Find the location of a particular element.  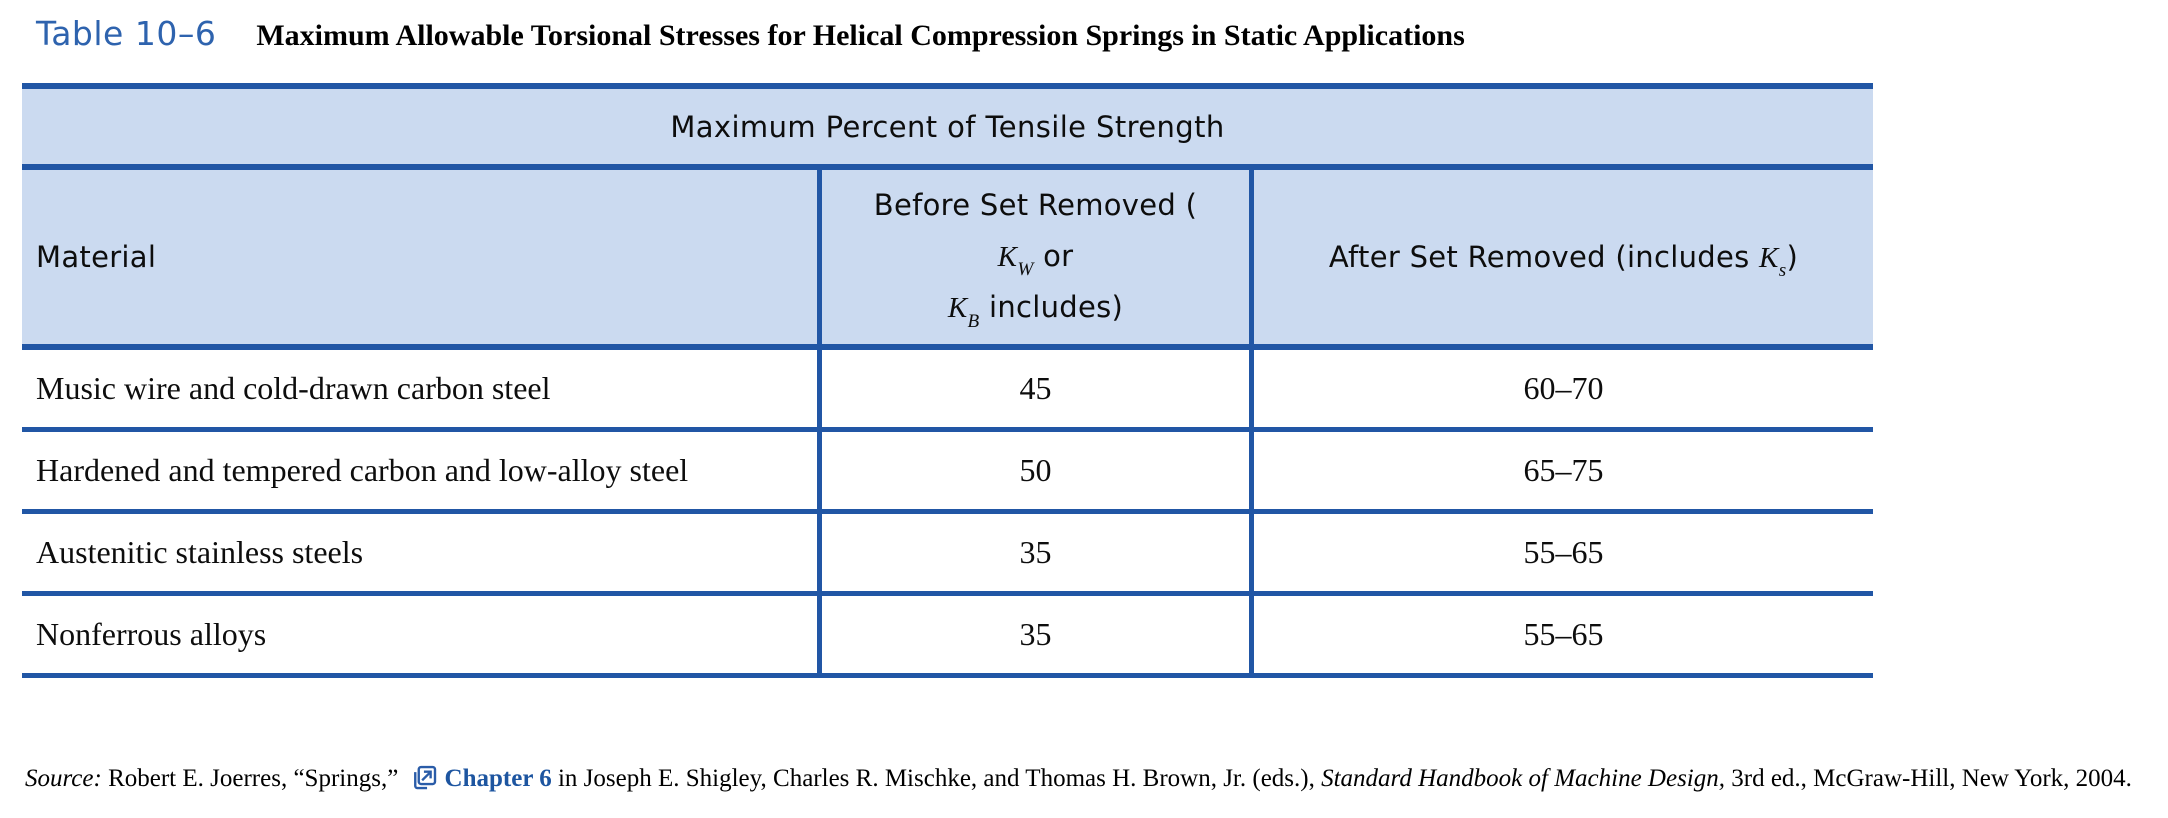

table-row: Nonferrous alloys 35 55–65 is located at coordinates (947, 637).